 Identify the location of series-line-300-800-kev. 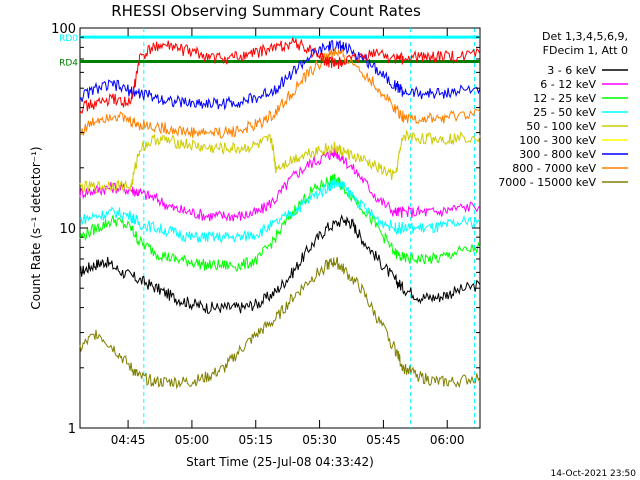
(280, 75).